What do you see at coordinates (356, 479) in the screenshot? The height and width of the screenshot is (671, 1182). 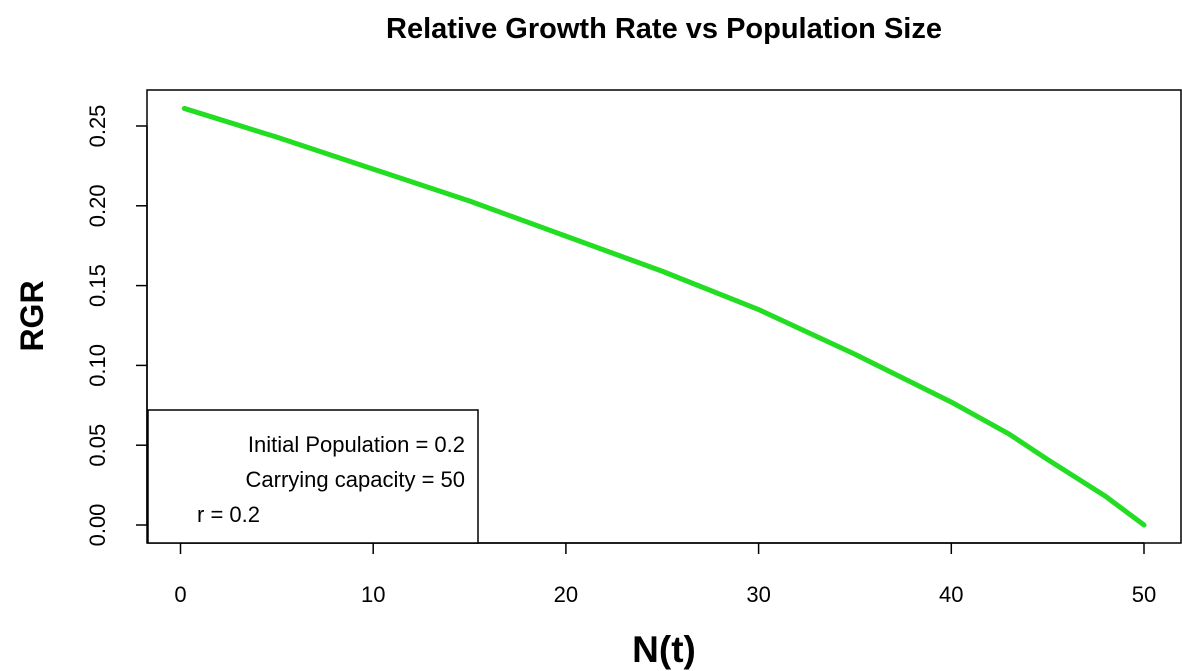 I see `legend-line-carrying-capacity: Carrying capacity = 50` at bounding box center [356, 479].